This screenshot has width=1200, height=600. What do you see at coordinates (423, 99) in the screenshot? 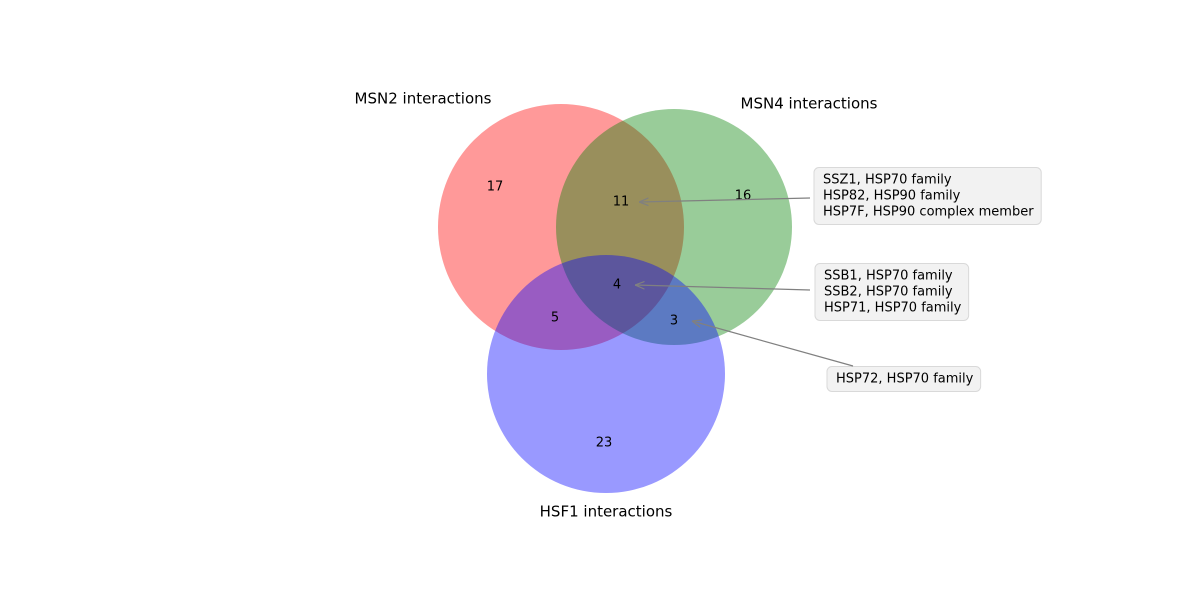
I see `set-label: MSN2 interactions` at bounding box center [423, 99].